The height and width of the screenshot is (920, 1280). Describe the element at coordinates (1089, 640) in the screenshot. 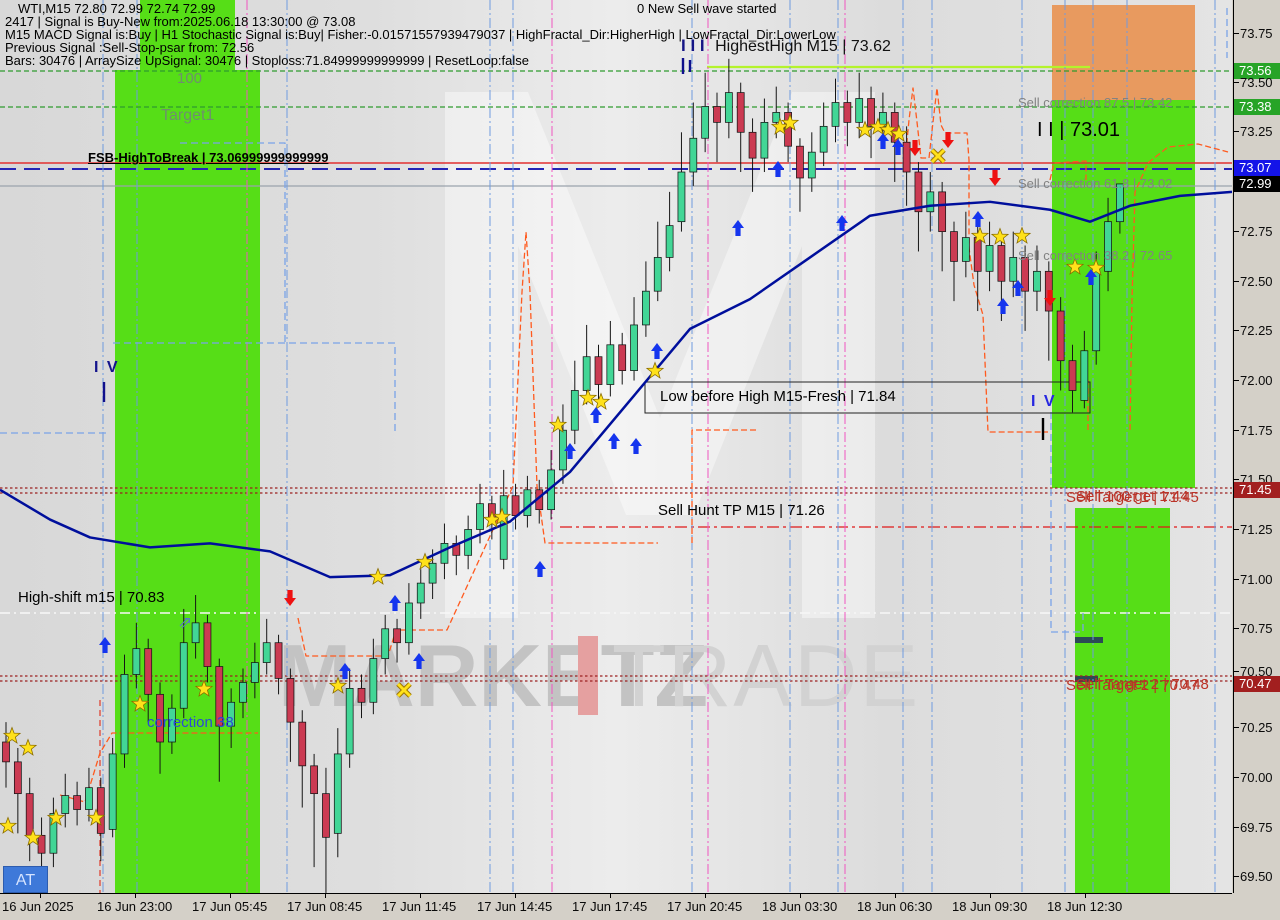

I see `teal-bar` at that location.